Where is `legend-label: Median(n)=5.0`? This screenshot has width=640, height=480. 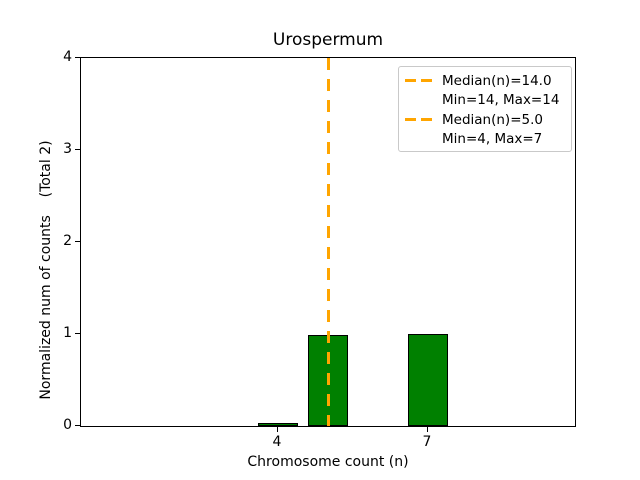
legend-label: Median(n)=5.0 is located at coordinates (492, 119).